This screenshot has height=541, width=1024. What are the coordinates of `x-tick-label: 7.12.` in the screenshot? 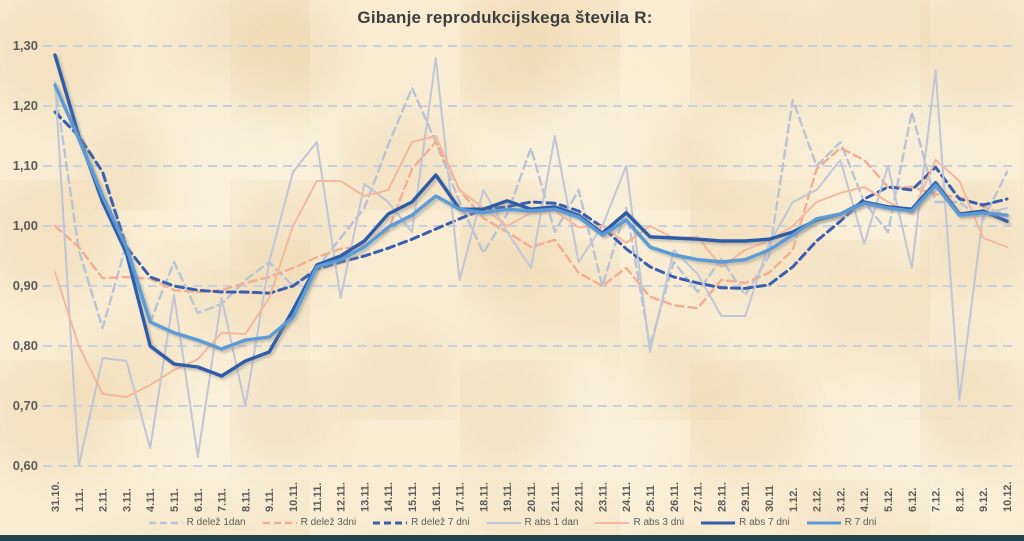 It's located at (937, 500).